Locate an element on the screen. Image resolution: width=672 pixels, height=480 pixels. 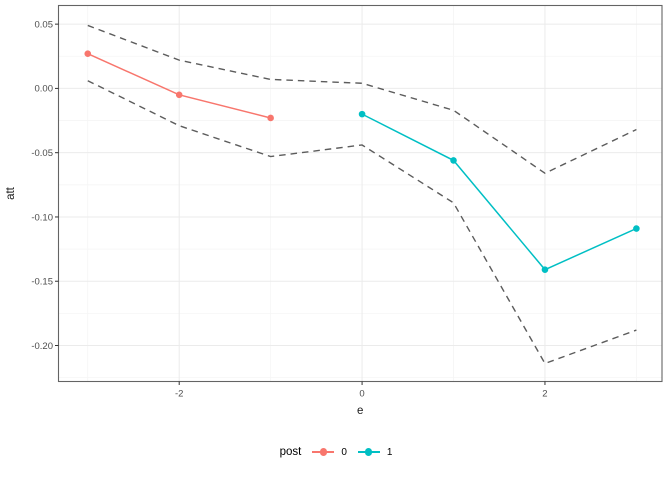
y-tick-label: -0.10 is located at coordinates (42, 217).